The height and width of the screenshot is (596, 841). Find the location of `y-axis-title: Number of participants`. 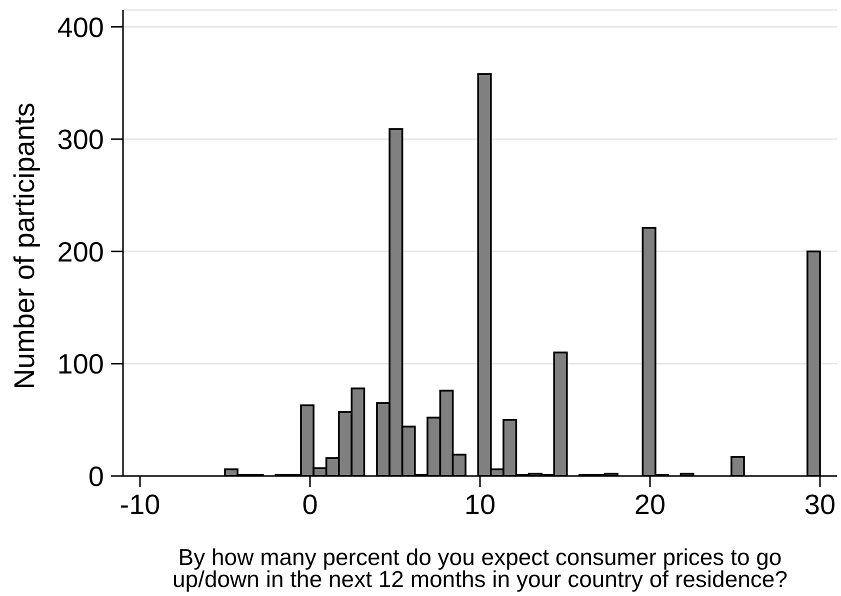

y-axis-title: Number of participants is located at coordinates (25, 246).